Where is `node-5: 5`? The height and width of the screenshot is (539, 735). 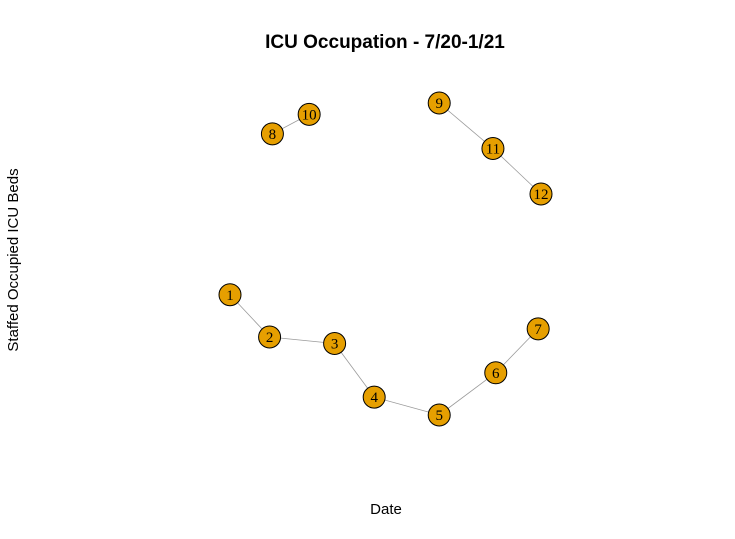
node-5: 5 is located at coordinates (439, 415).